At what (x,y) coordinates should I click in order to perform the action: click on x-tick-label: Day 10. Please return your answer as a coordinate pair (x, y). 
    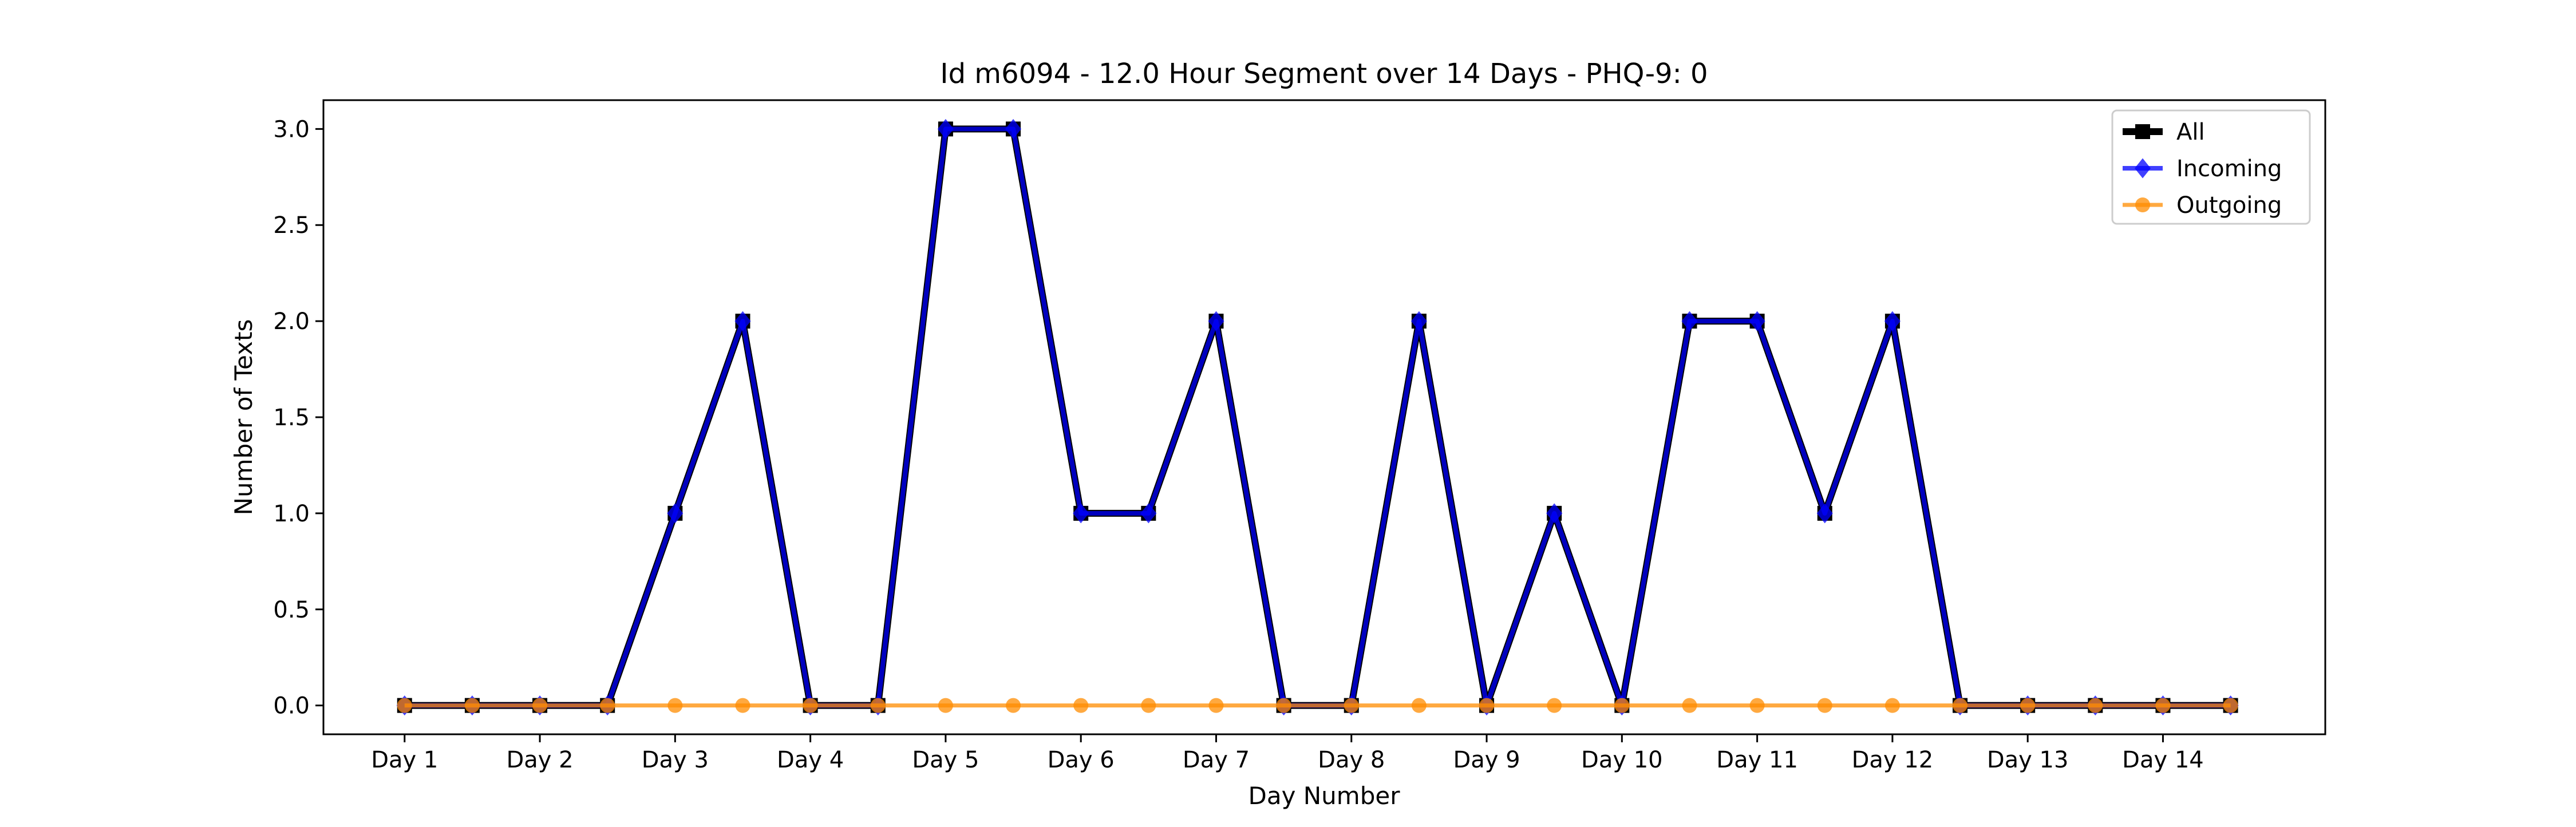
    Looking at the image, I should click on (1622, 760).